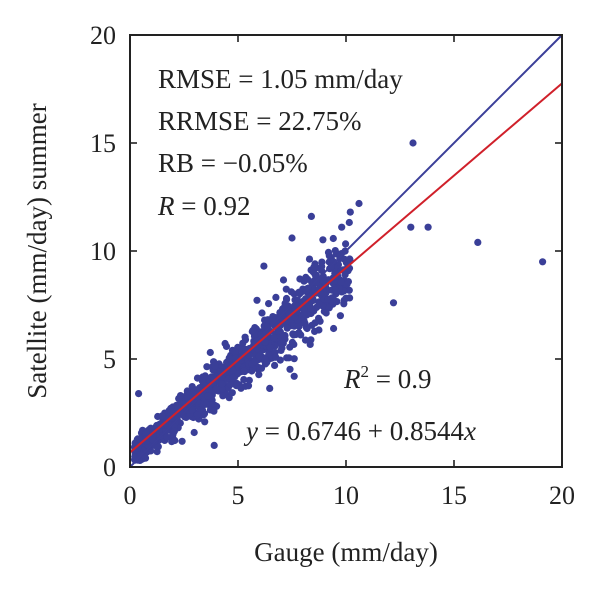 Image resolution: width=600 pixels, height=594 pixels. I want to click on r-annotation: R = 0.92, so click(203, 206).